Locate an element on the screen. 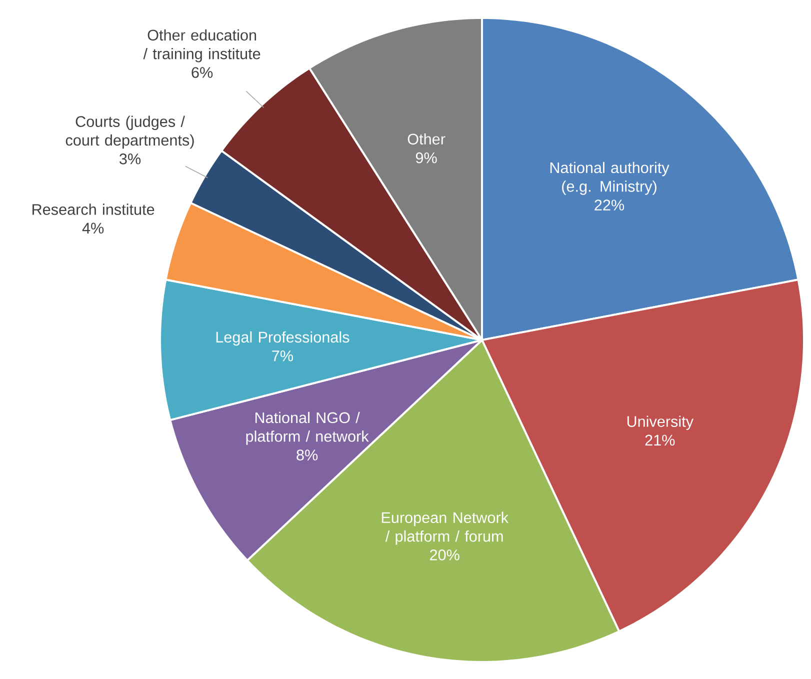  slice-label: Other education / training institute is located at coordinates (201, 45).